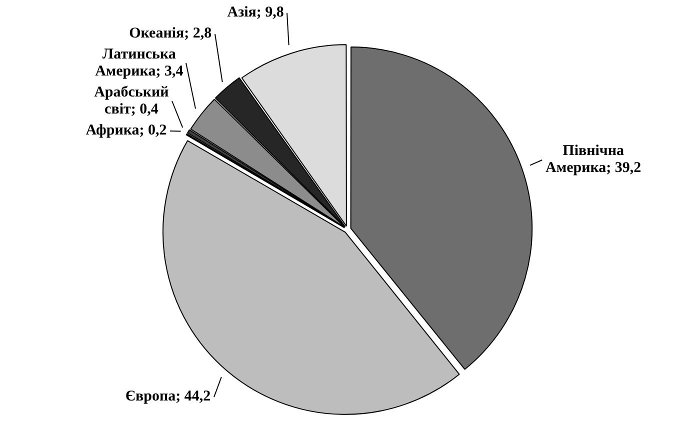 The image size is (685, 439). Describe the element at coordinates (170, 33) in the screenshot. I see `slice-label: Океанія; 2,8` at that location.